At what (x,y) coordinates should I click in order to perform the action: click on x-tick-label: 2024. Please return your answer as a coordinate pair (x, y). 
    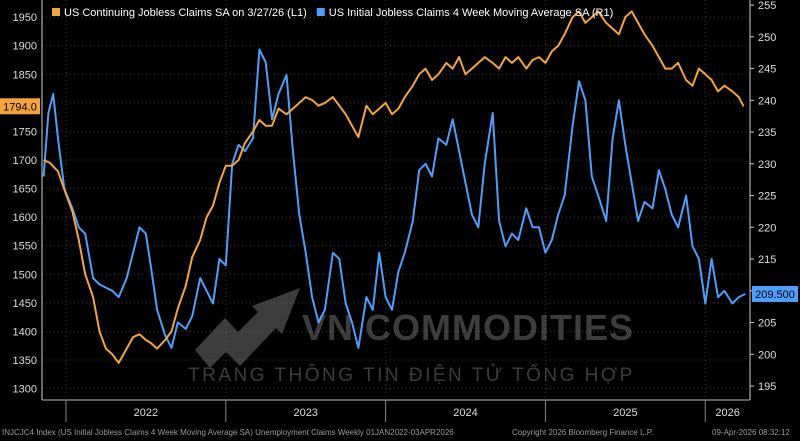
    Looking at the image, I should click on (465, 413).